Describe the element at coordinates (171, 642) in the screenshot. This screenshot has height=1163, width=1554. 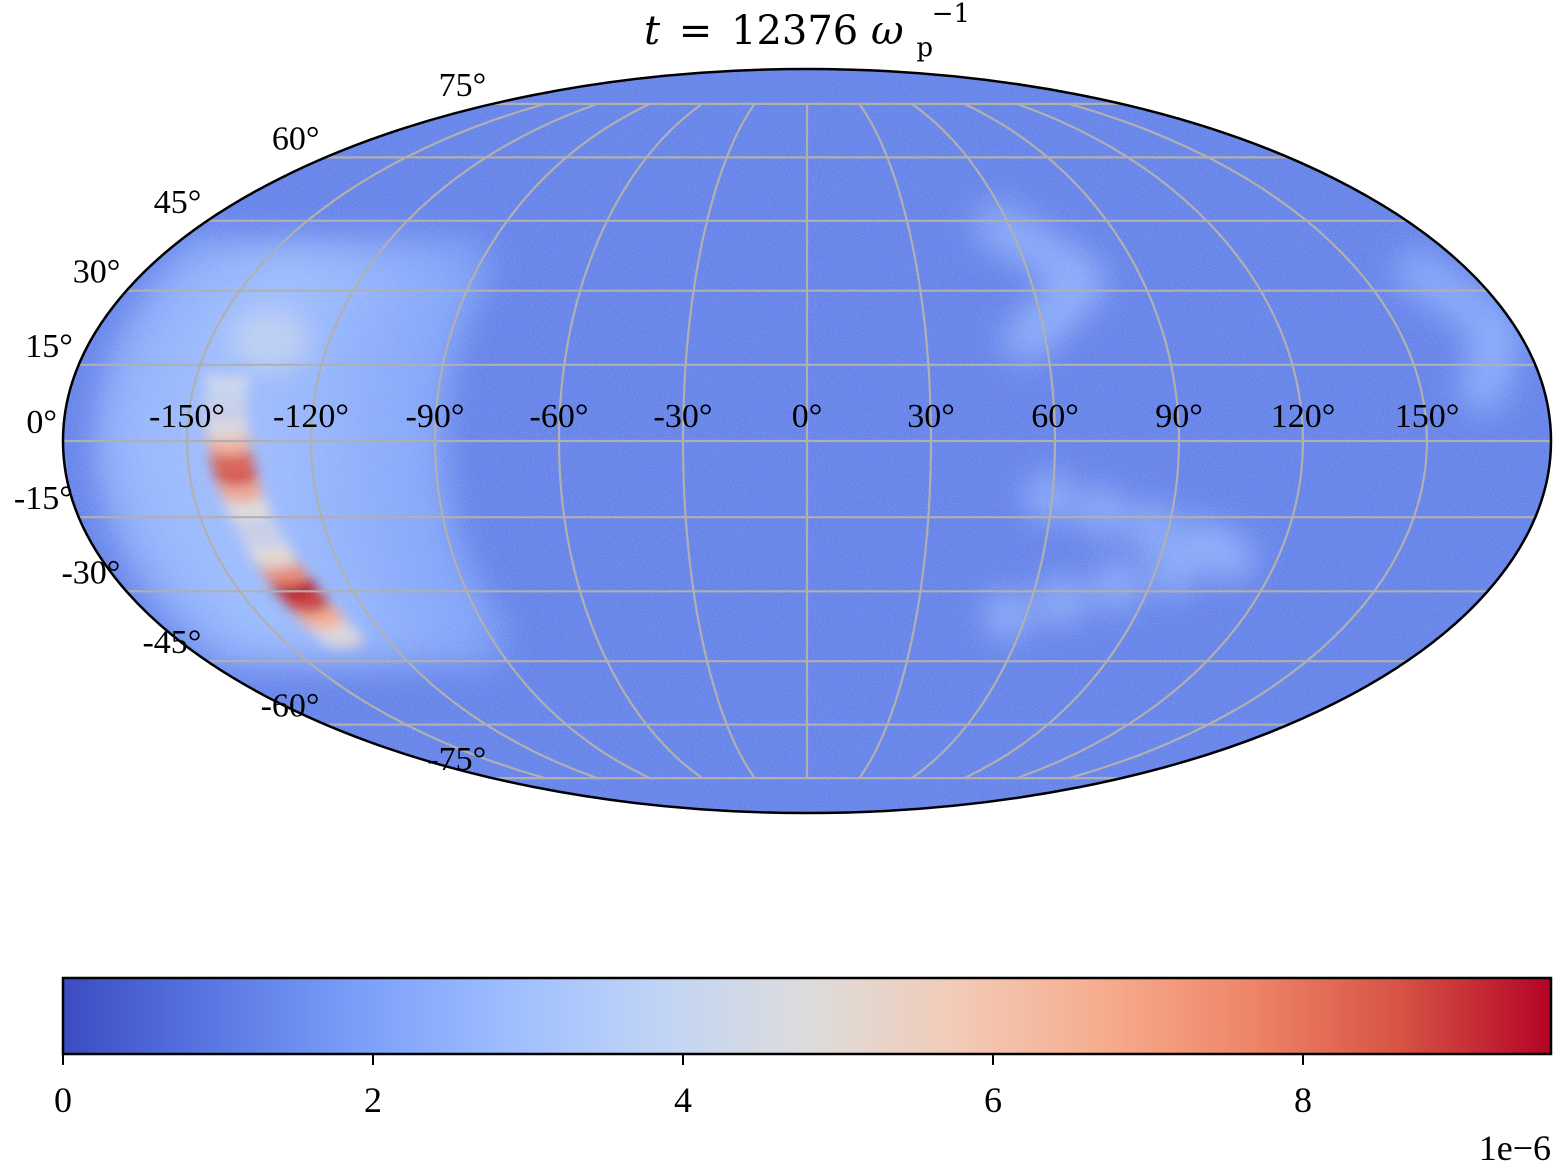
I see `latitude-label: -45°` at that location.